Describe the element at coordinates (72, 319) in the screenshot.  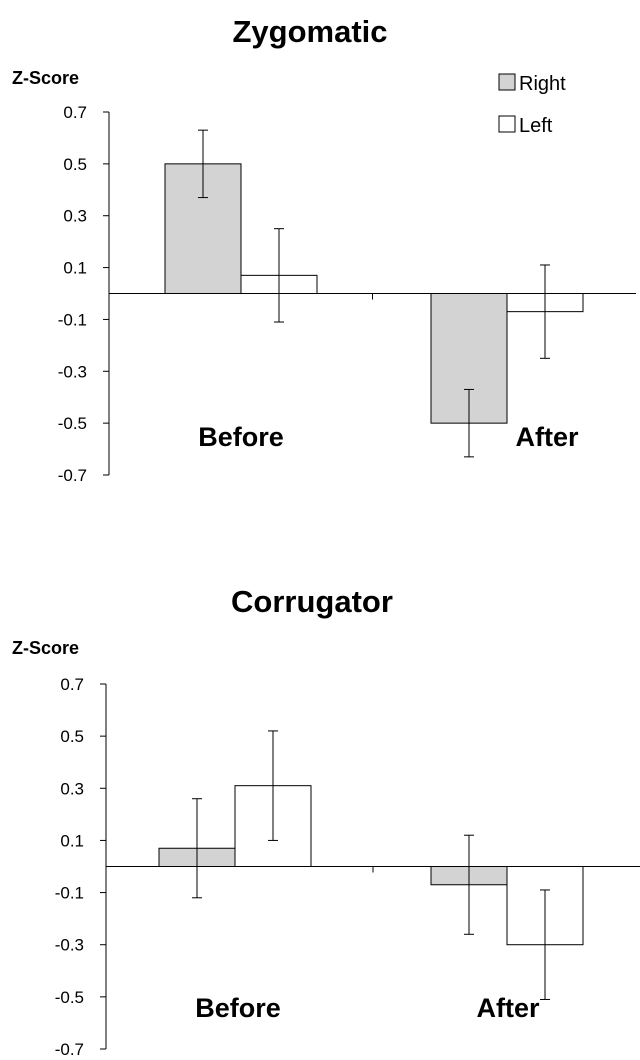
I see `zygomatic-y-tick-label: -0.1` at that location.